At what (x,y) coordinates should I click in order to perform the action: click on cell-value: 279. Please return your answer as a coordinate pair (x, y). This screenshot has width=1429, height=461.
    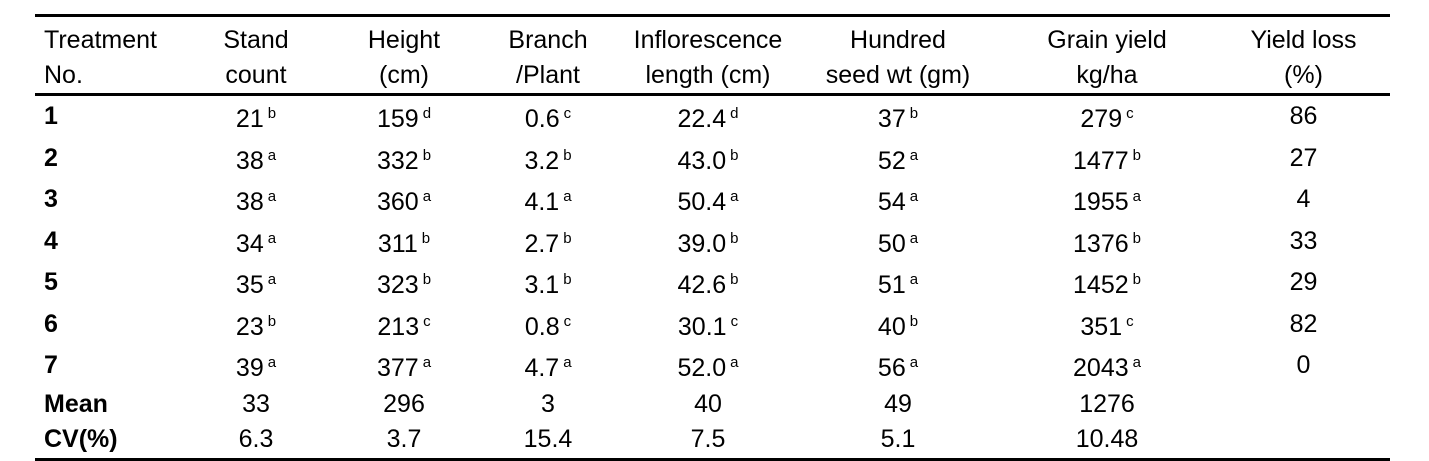
    Looking at the image, I should click on (1101, 119).